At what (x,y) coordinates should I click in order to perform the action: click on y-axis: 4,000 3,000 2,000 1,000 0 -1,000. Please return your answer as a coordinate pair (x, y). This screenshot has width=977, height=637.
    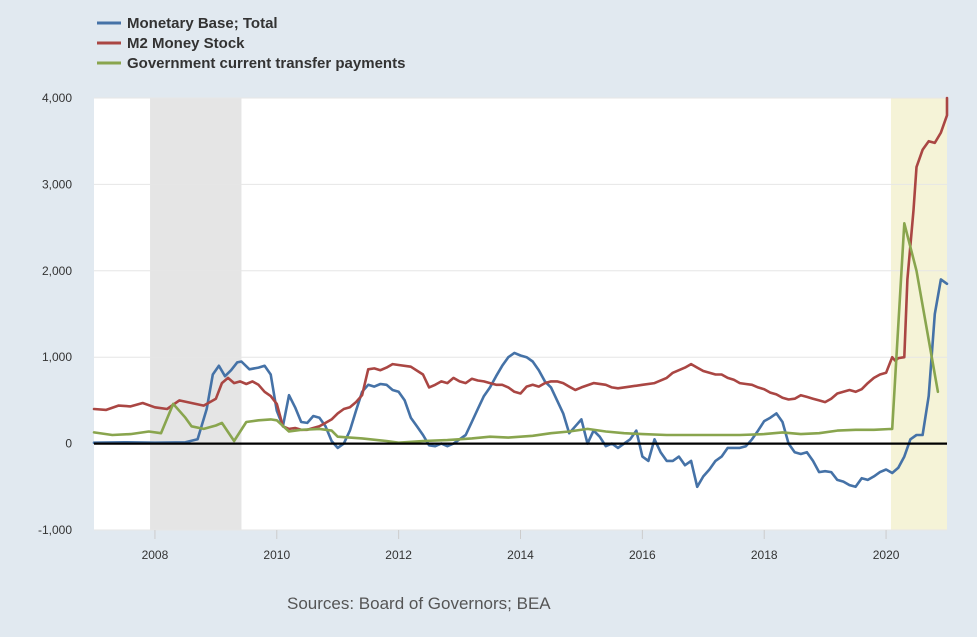
    Looking at the image, I should click on (55, 314).